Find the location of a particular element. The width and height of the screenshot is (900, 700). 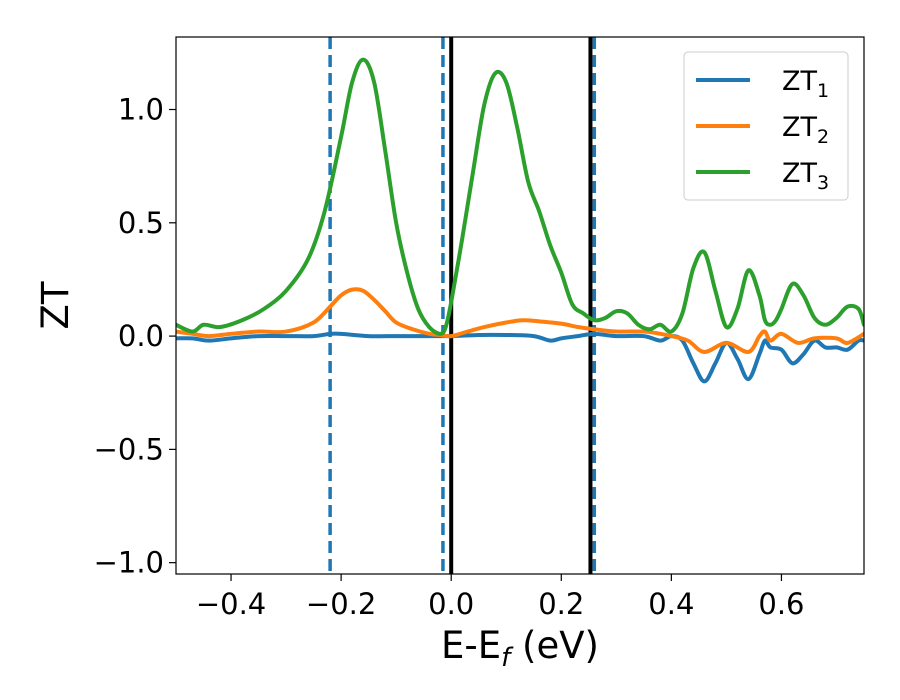

y-tick-label: 1.0 is located at coordinates (141, 110).